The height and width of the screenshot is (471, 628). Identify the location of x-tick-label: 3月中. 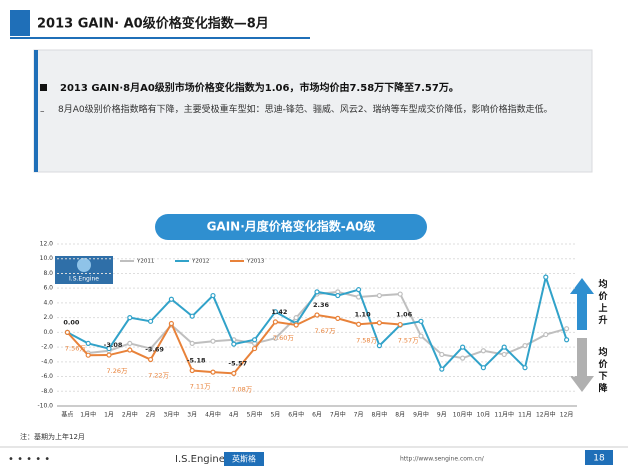
(171, 415).